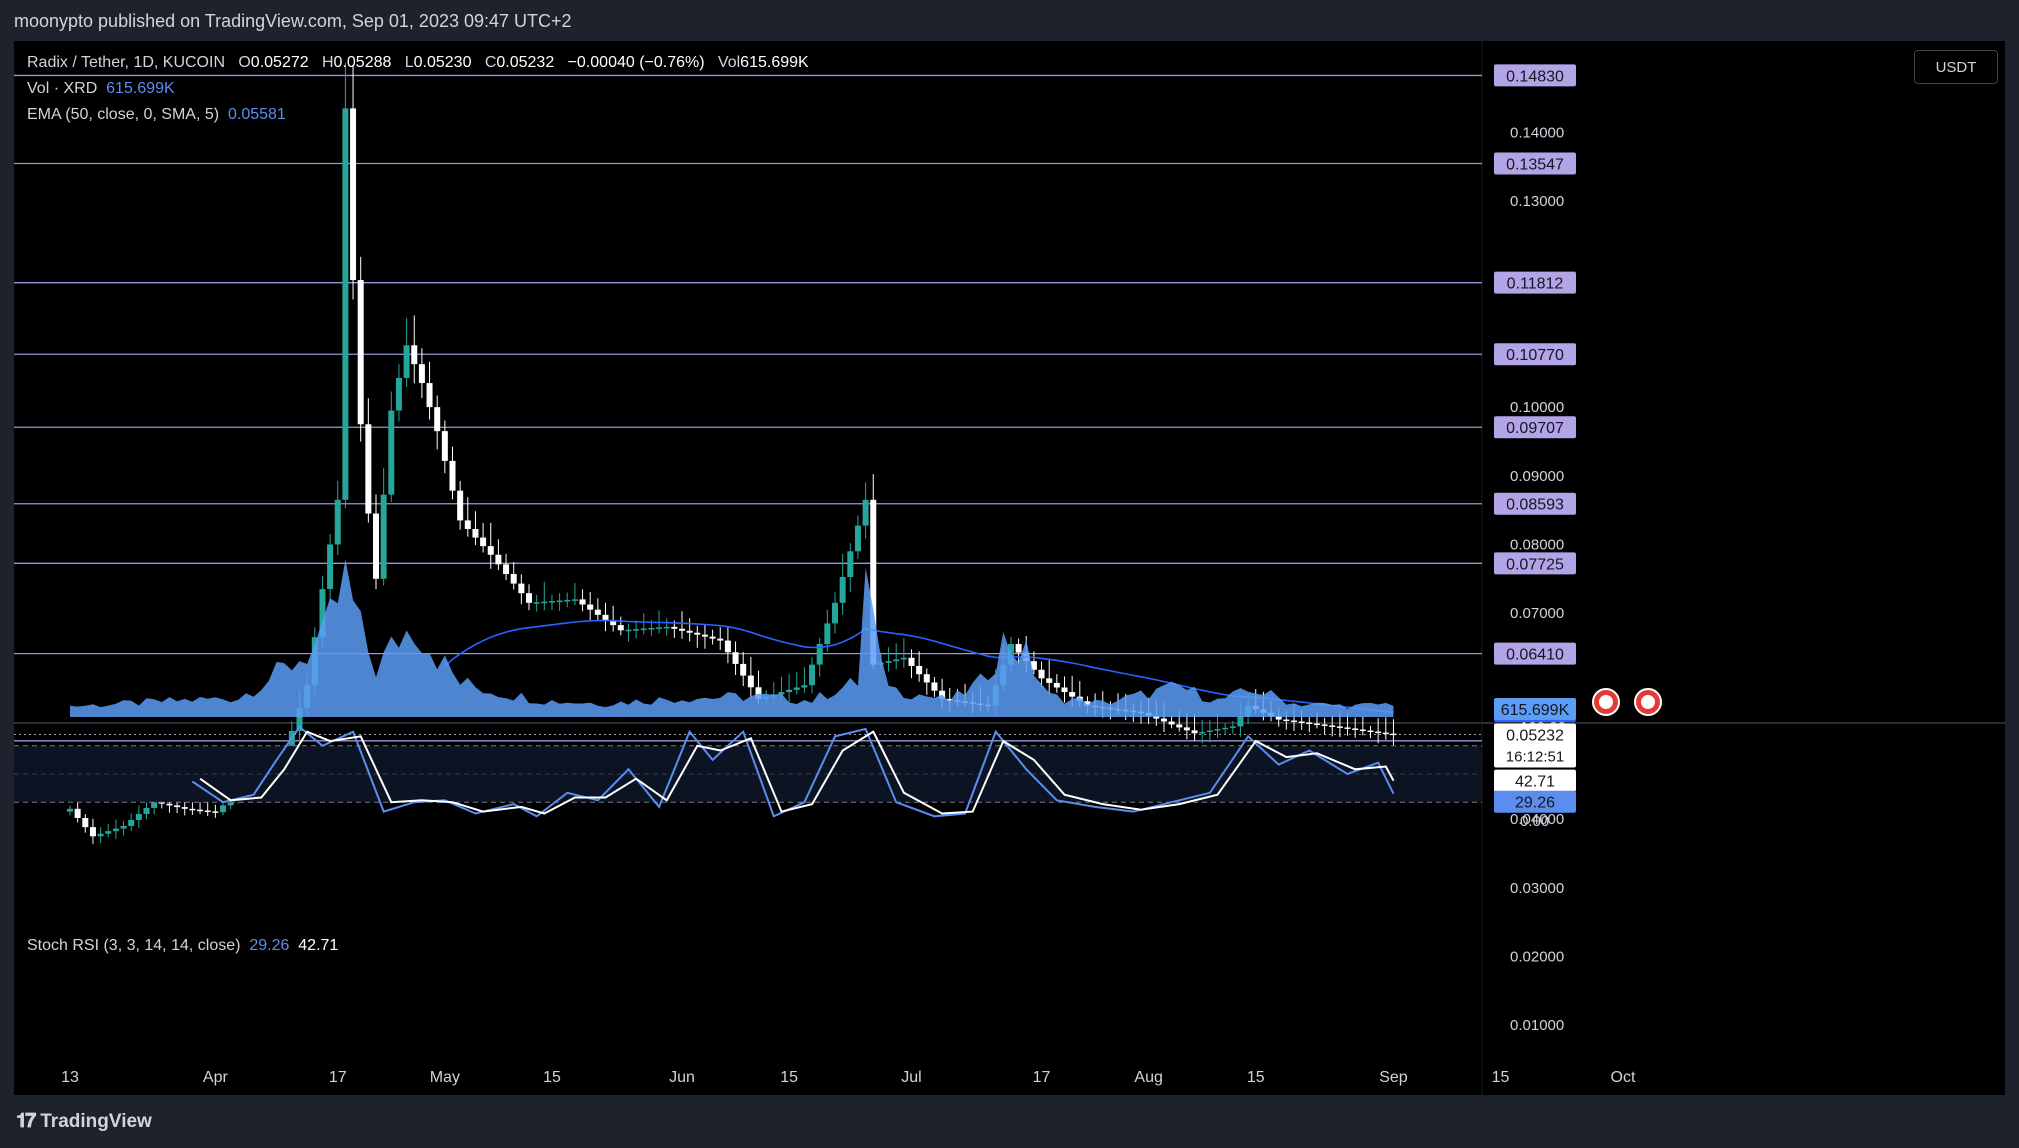 The height and width of the screenshot is (1148, 2019). I want to click on legend-open: 0.05272, so click(279, 62).